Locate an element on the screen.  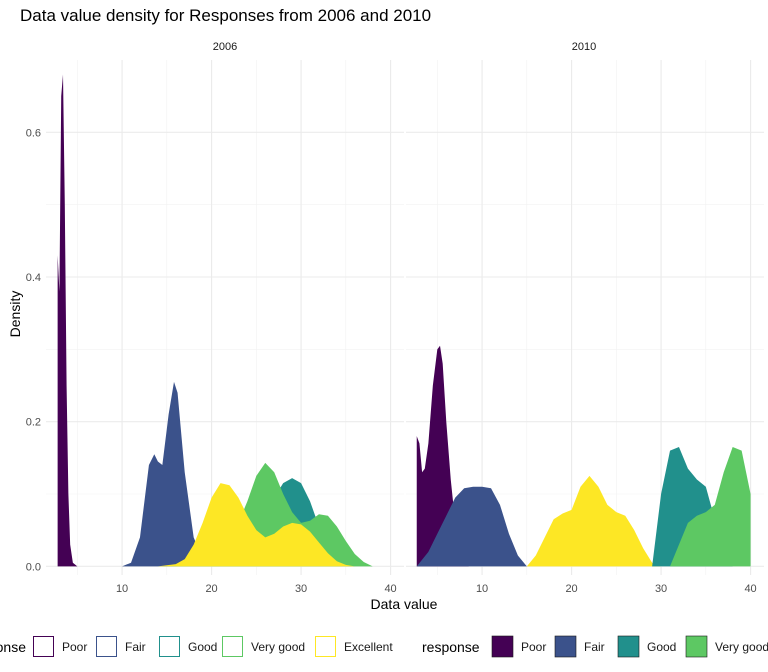
x-axis-title: Data value is located at coordinates (404, 604).